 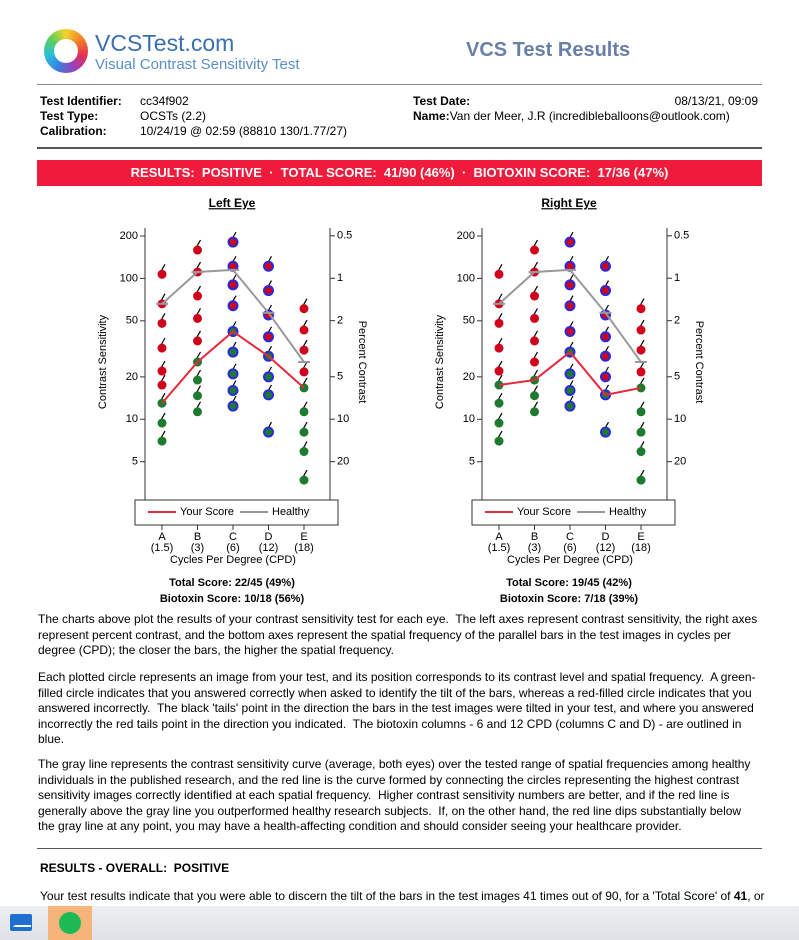 What do you see at coordinates (680, 419) in the screenshot?
I see `y2-tick-label: 10` at bounding box center [680, 419].